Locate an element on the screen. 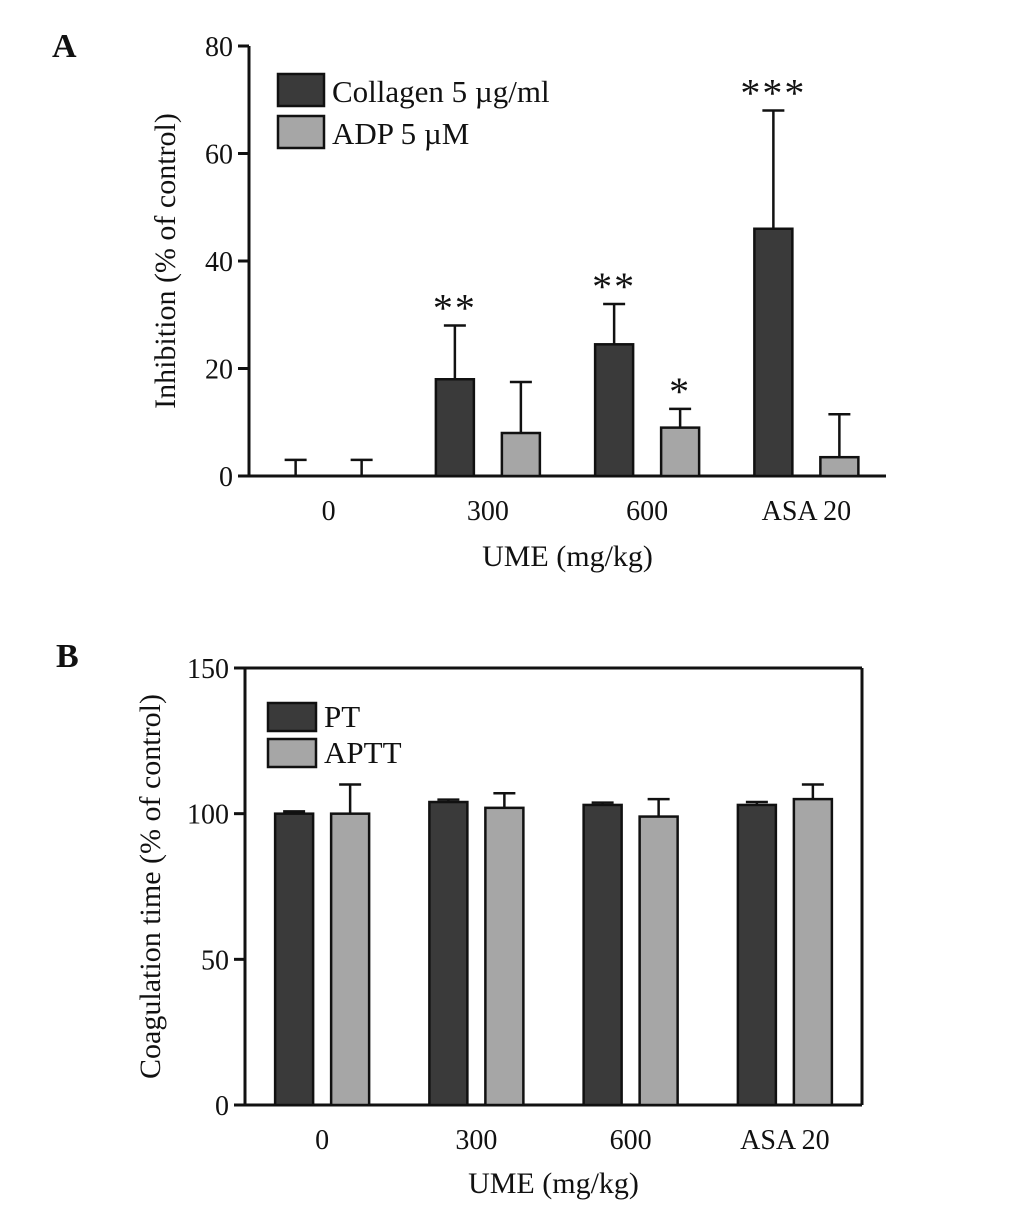 This screenshot has height=1207, width=1033. y-axis-label: Inhibition (% of control) is located at coordinates (165, 261).